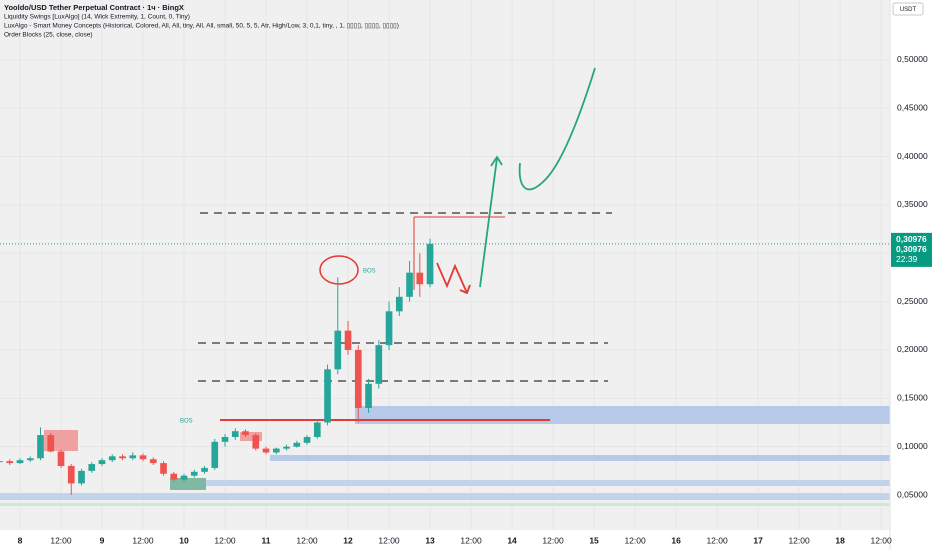 The image size is (932, 550). Describe the element at coordinates (676, 540) in the screenshot. I see `x-tick-label: 16` at that location.